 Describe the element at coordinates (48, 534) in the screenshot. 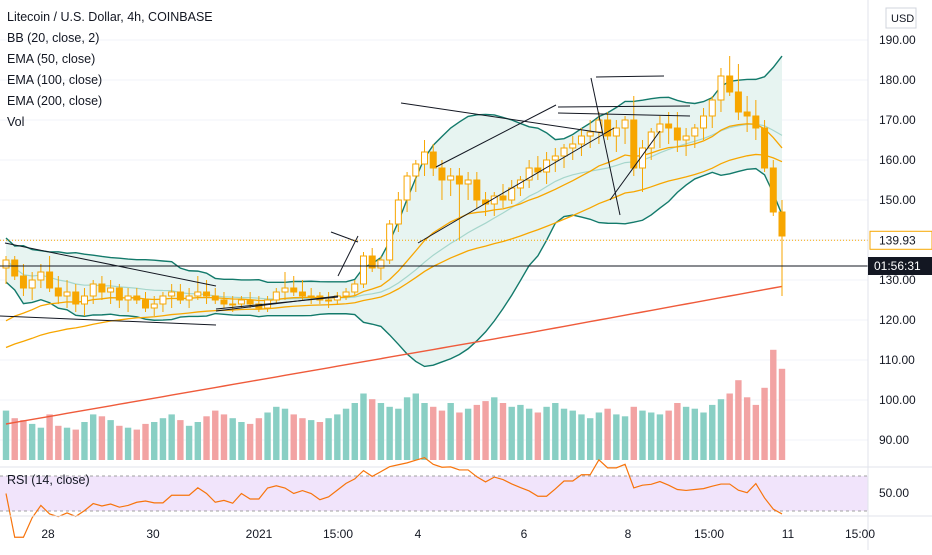

I see `time-tick-label: 28` at that location.